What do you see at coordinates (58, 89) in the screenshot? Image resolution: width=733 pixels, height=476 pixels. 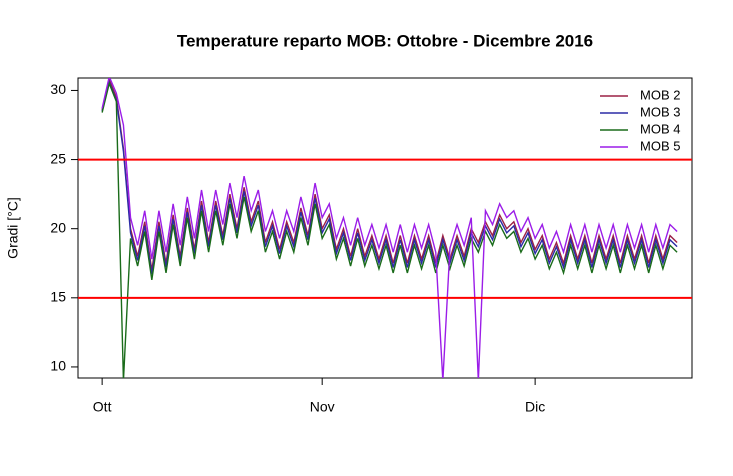 I see `y-tick-label: 30` at bounding box center [58, 89].